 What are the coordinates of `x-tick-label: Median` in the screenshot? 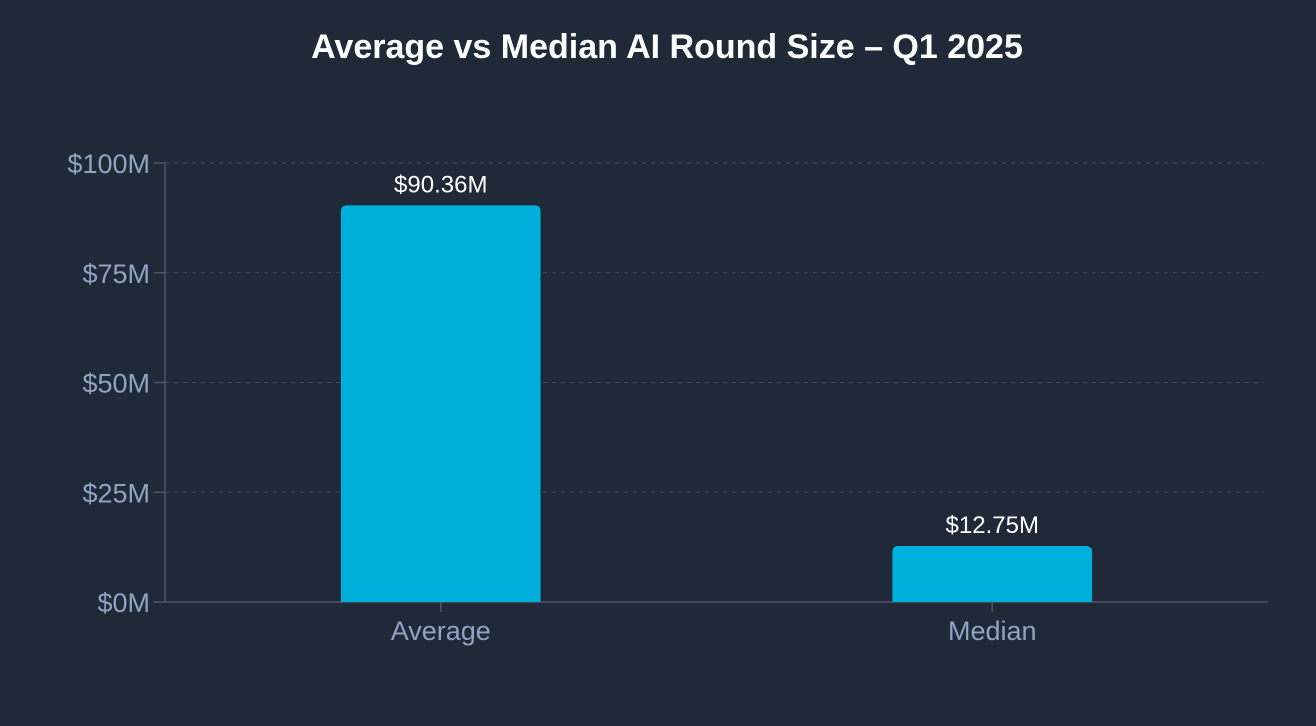 It's located at (992, 631).